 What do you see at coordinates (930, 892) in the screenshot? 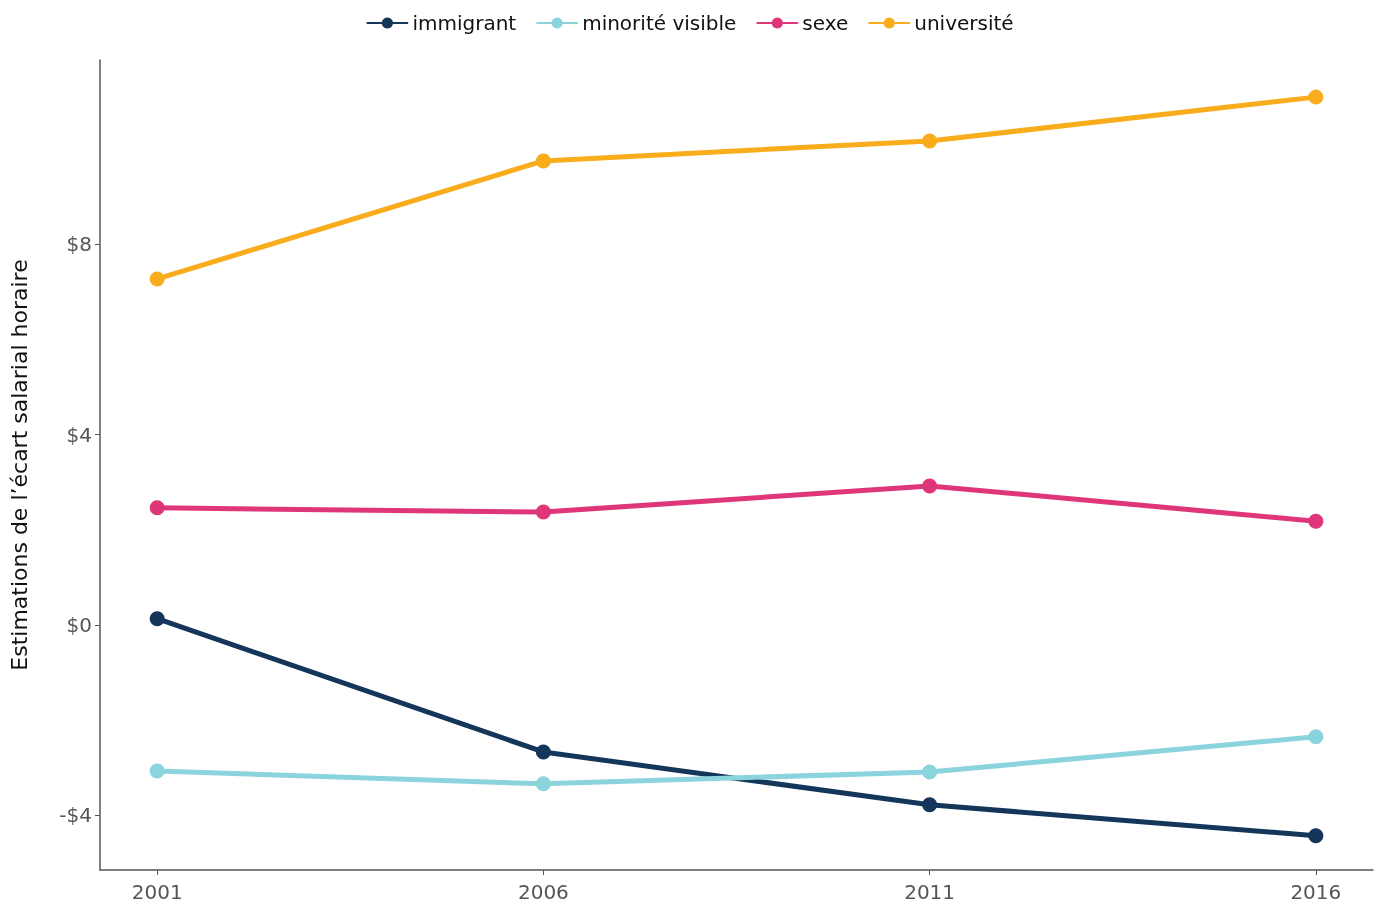
I see `x-tick-label: 2011` at bounding box center [930, 892].